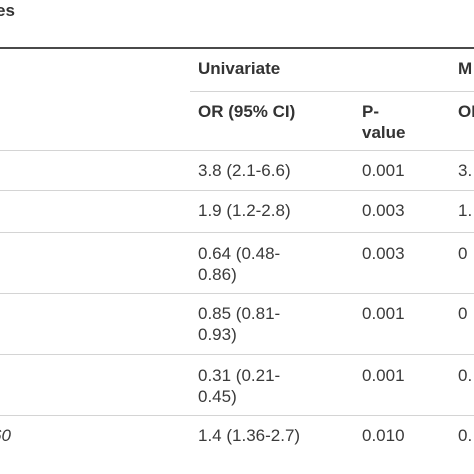 The width and height of the screenshot is (474, 474). Describe the element at coordinates (239, 386) in the screenshot. I see `row-5-or: 0.31 (0.21-0.45)` at that location.